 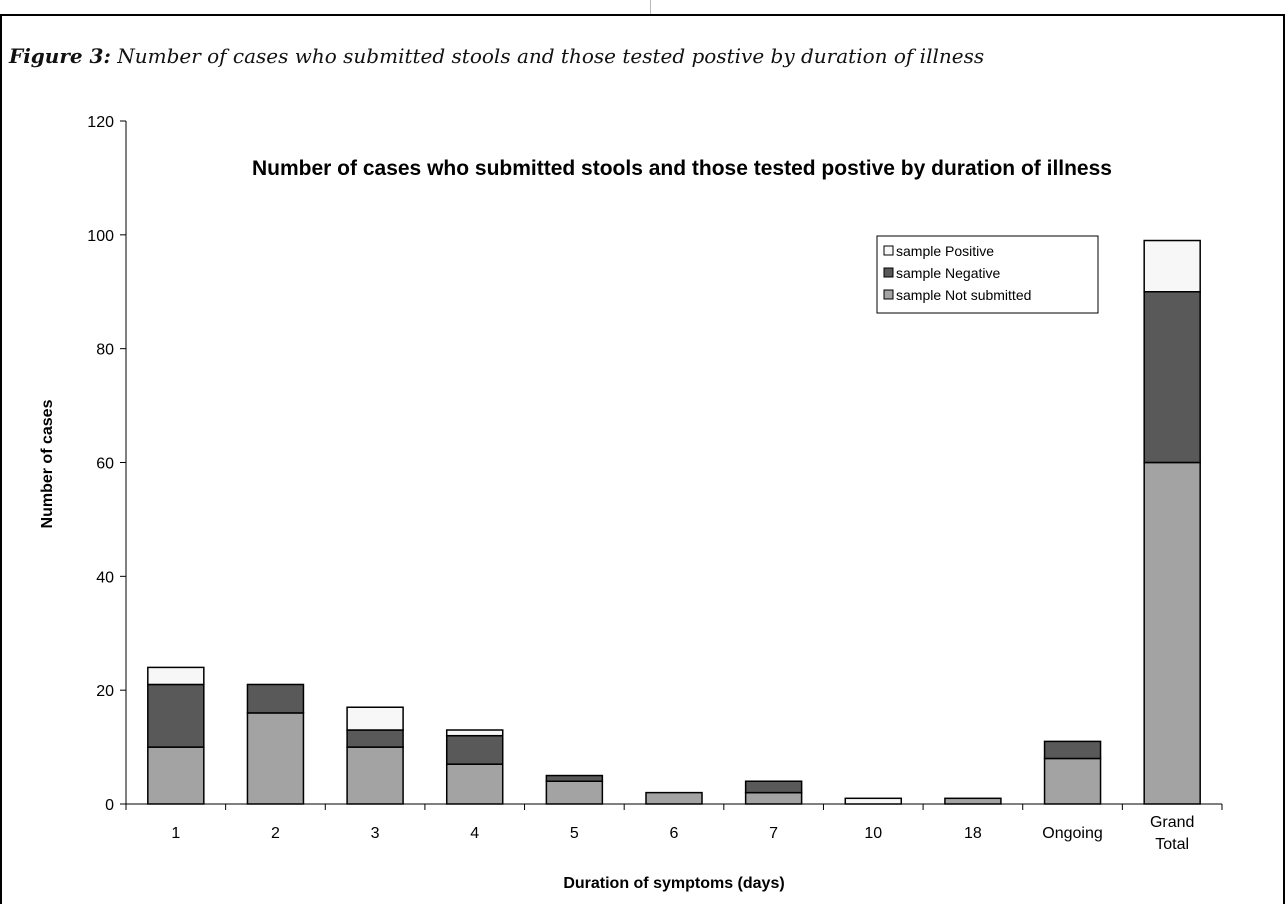 I want to click on legend-label: sample Not submitted, so click(x=963, y=295).